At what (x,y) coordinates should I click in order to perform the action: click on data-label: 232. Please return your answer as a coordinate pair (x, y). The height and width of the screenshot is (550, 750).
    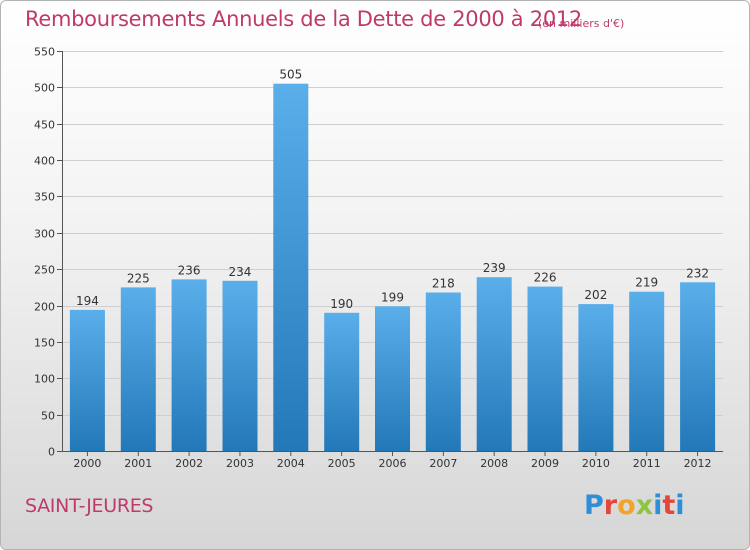
    Looking at the image, I should click on (697, 273).